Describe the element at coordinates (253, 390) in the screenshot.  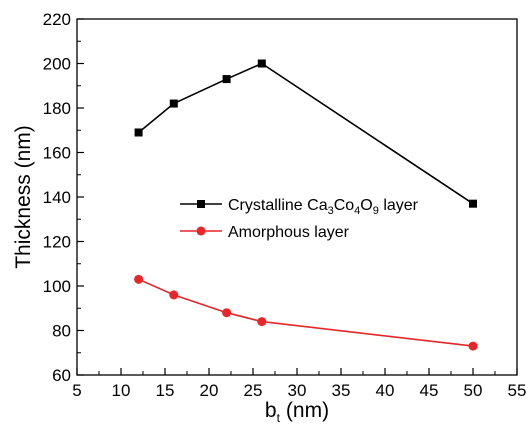
I see `x-tick-label: 25` at that location.